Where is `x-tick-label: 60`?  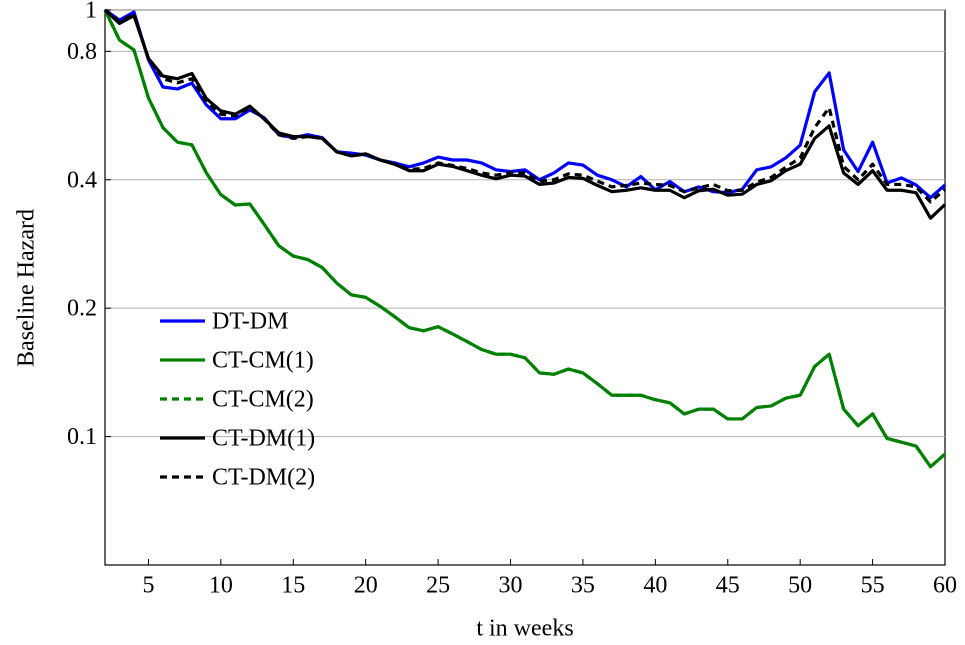 x-tick-label: 60 is located at coordinates (945, 586).